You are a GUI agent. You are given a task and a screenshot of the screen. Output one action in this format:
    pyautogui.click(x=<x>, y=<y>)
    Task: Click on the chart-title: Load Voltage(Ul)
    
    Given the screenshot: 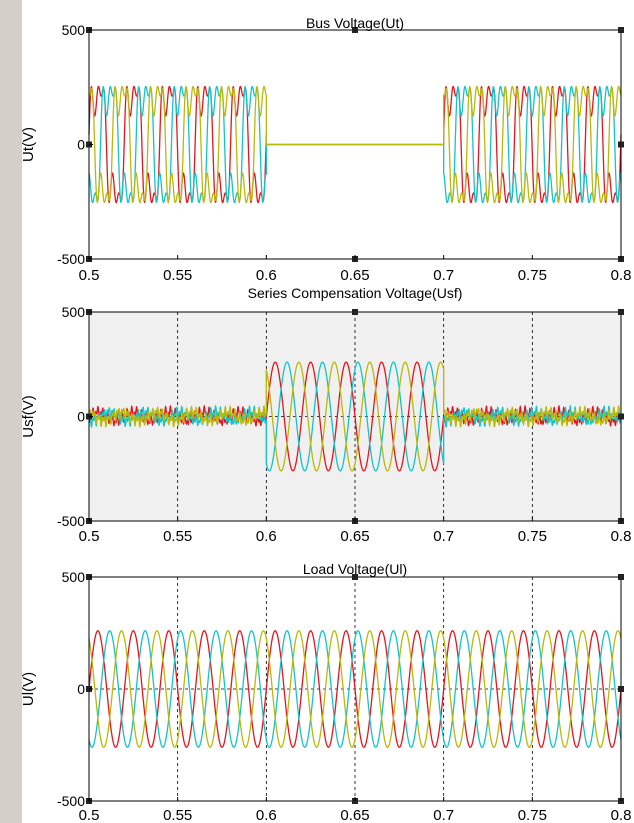 What is the action you would take?
    pyautogui.click(x=355, y=569)
    